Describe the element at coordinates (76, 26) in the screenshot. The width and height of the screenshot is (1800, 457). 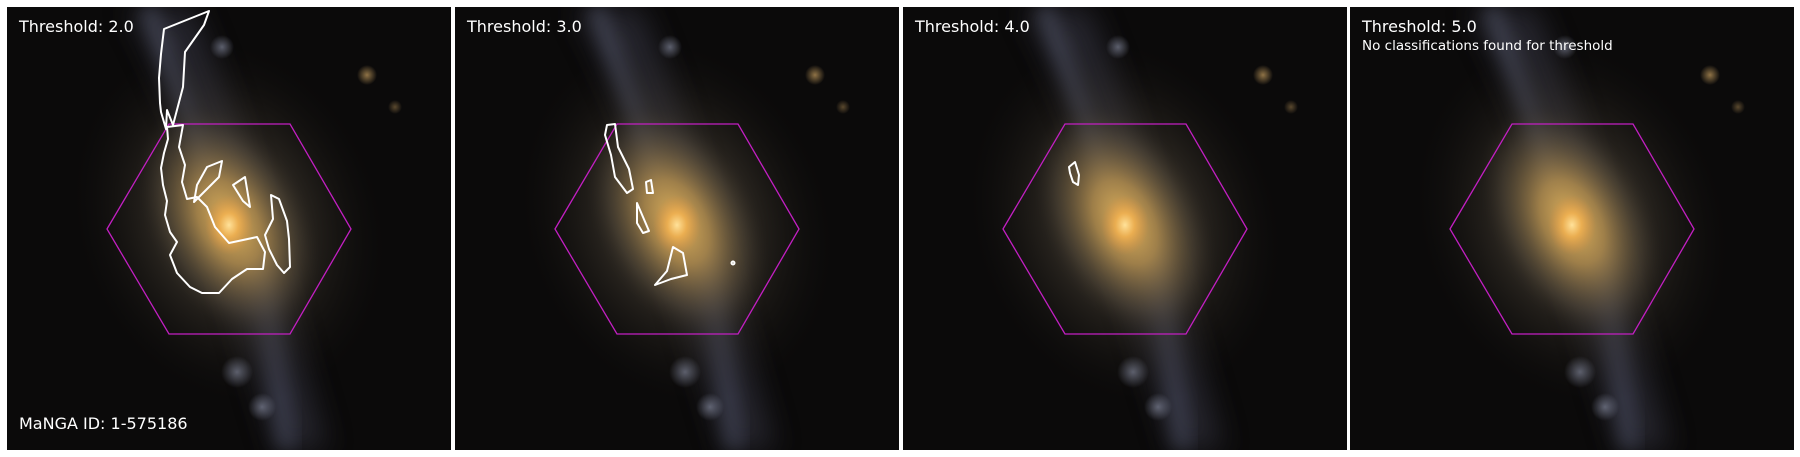
I see `threshold-label: Threshold: 2.0` at that location.